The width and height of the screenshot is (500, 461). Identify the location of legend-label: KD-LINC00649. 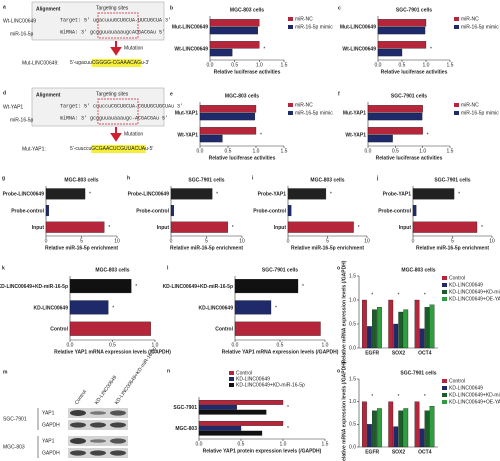
(466, 285).